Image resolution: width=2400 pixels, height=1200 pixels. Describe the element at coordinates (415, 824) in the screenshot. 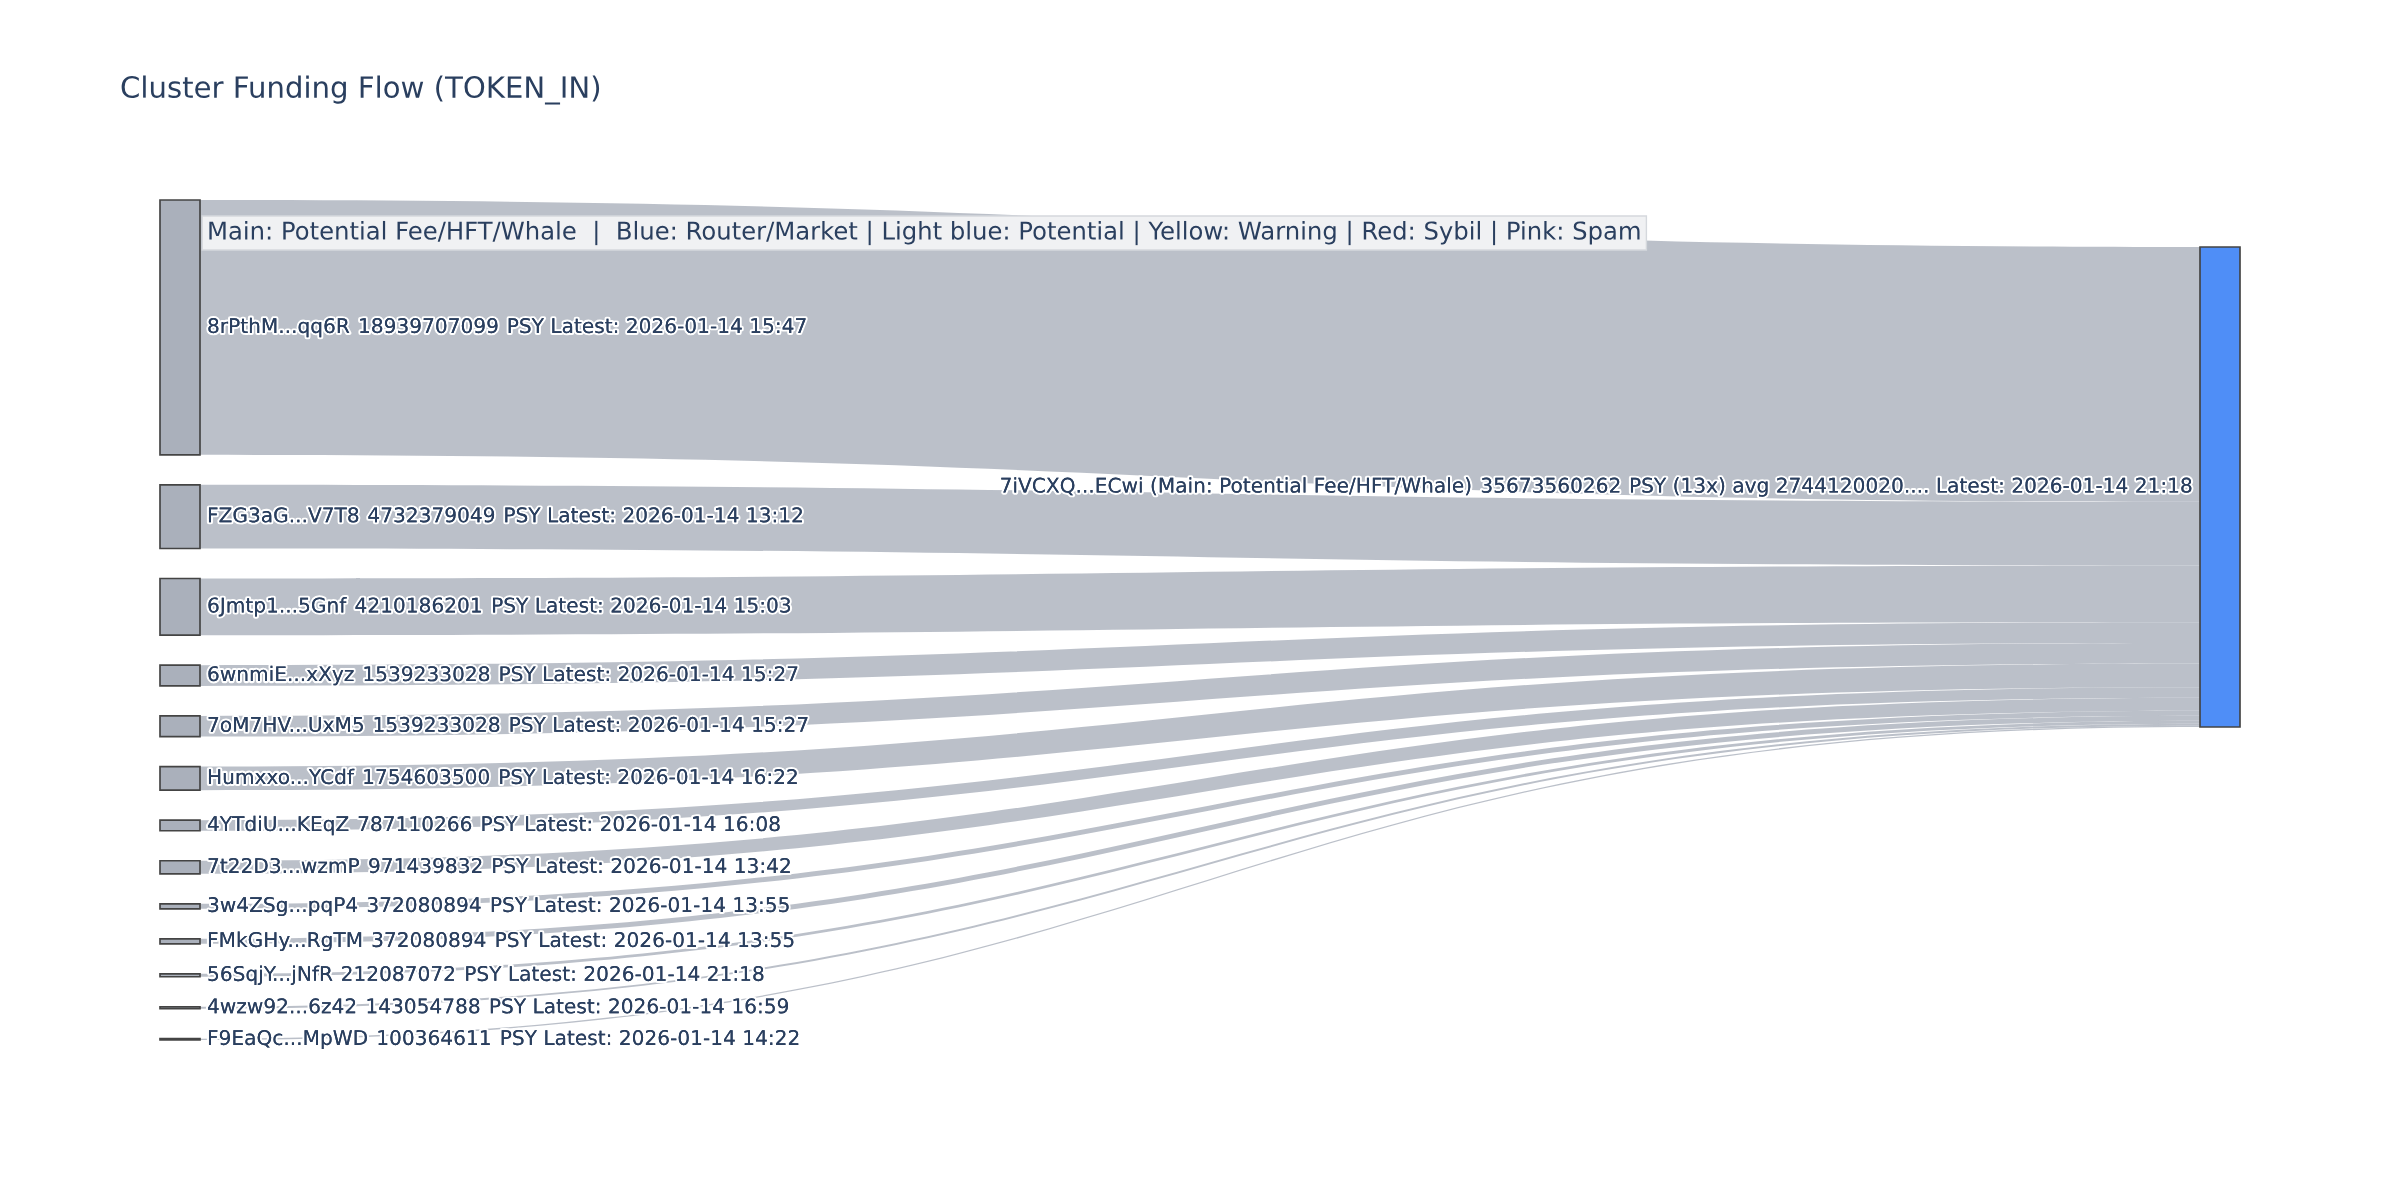

I see `data-label: 787110266` at that location.